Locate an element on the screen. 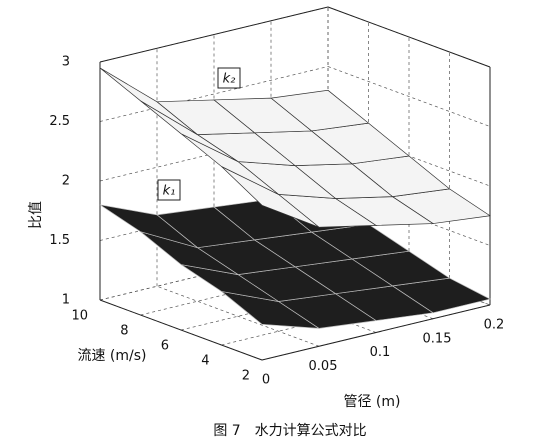  y-tick-label: 2 is located at coordinates (246, 376).